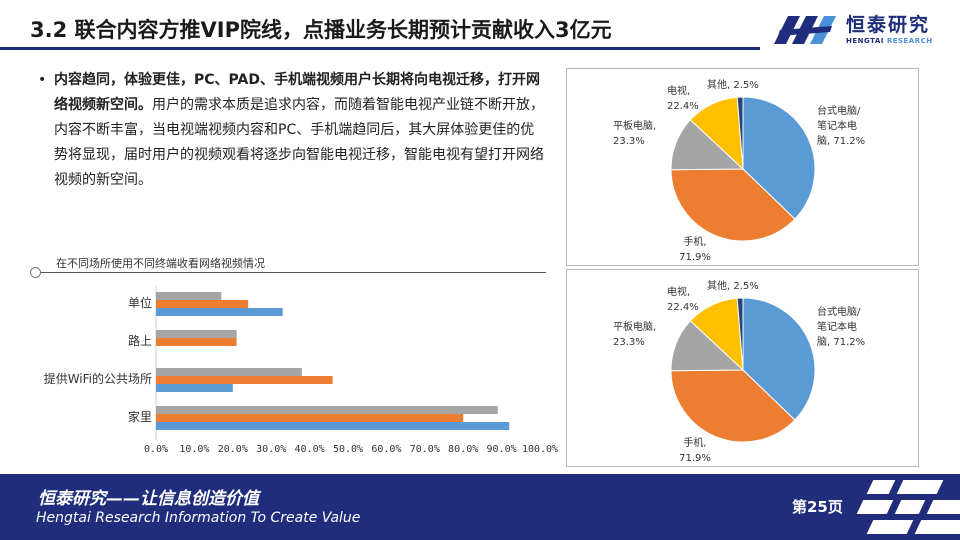  What do you see at coordinates (805, 30) in the screenshot?
I see `logo-mark-icon` at bounding box center [805, 30].